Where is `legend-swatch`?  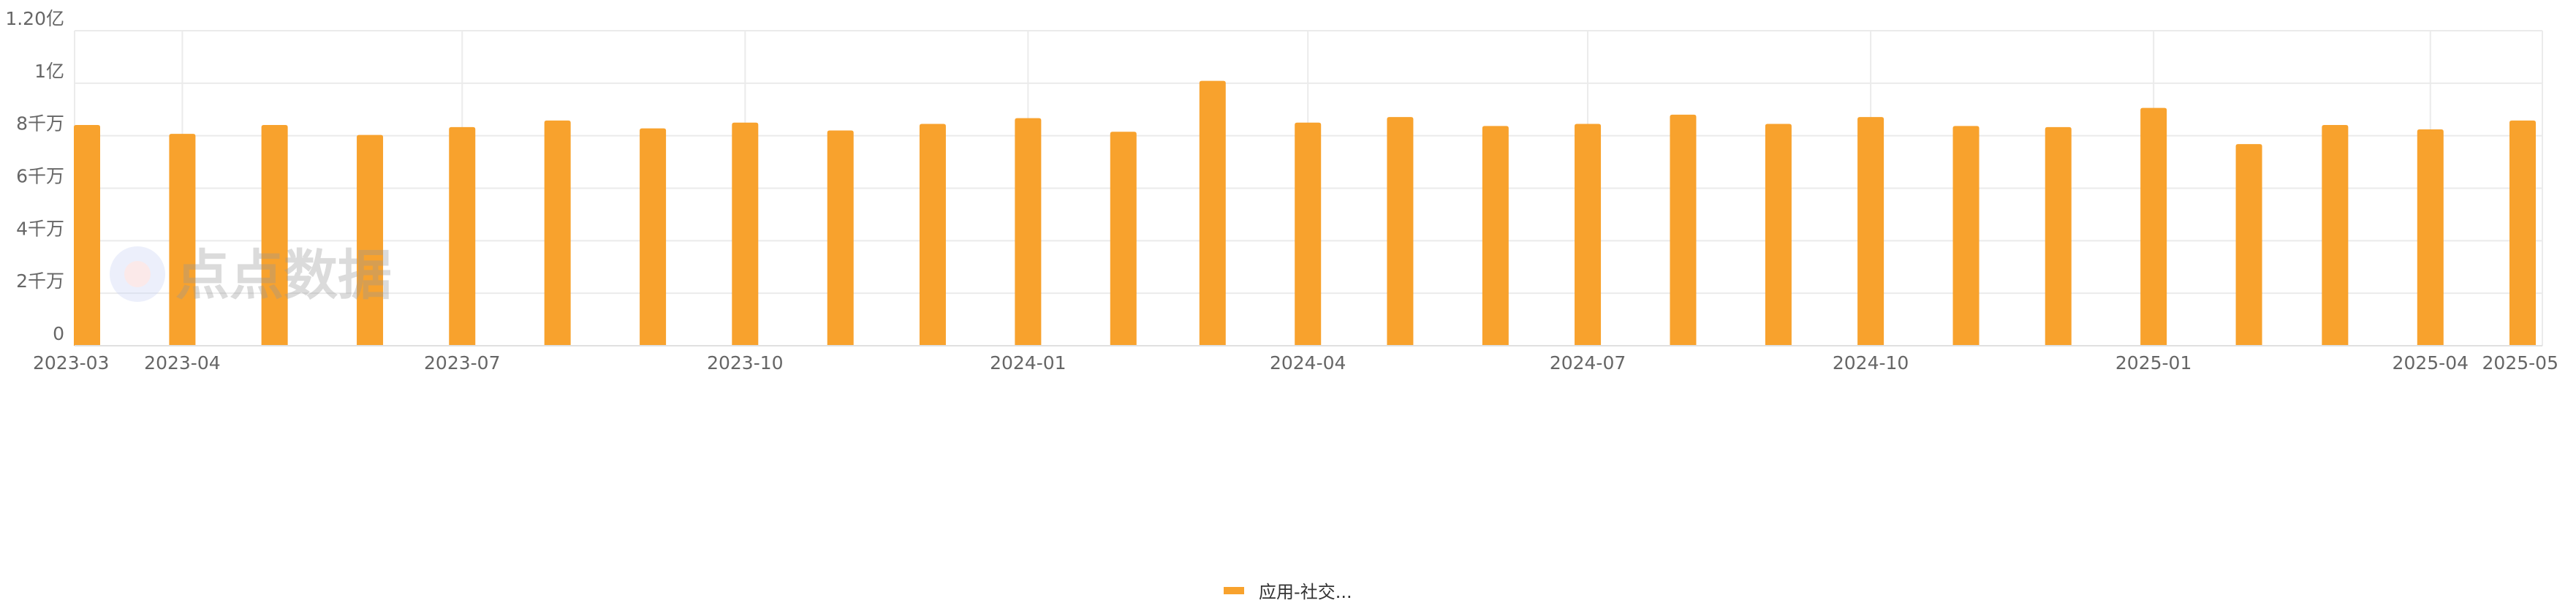 legend-swatch is located at coordinates (1234, 590).